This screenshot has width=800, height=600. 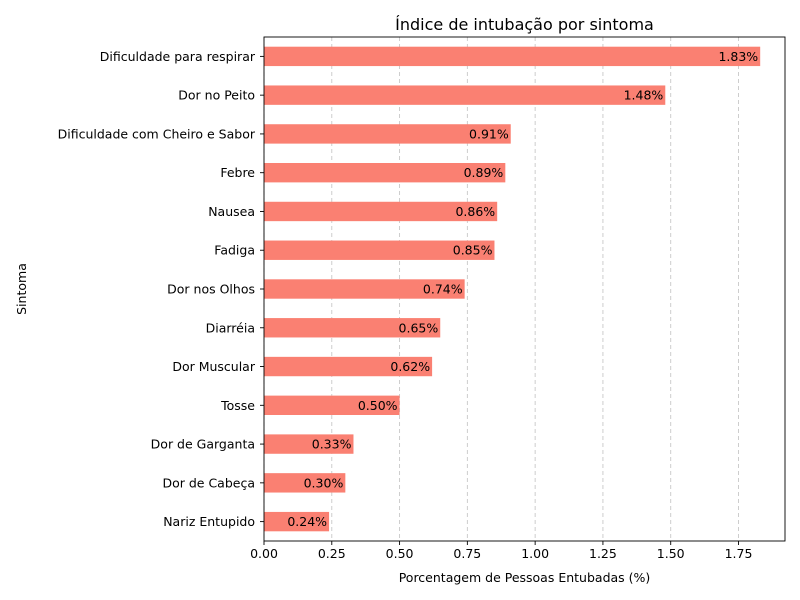 I want to click on bar-value-label: 0.62%, so click(x=410, y=366).